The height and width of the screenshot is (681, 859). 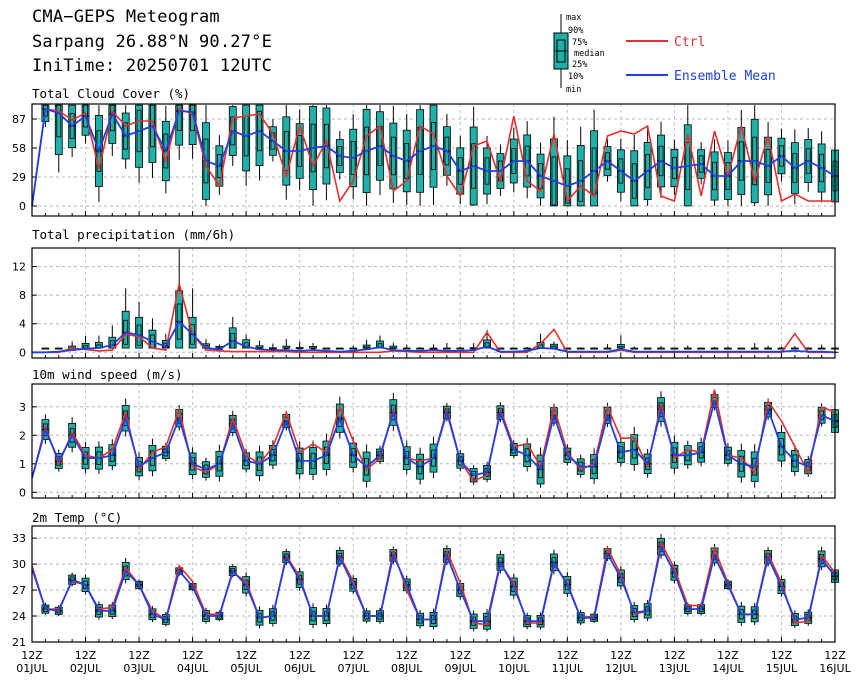 What do you see at coordinates (22, 435) in the screenshot?
I see `y-tick-label: 2` at bounding box center [22, 435].